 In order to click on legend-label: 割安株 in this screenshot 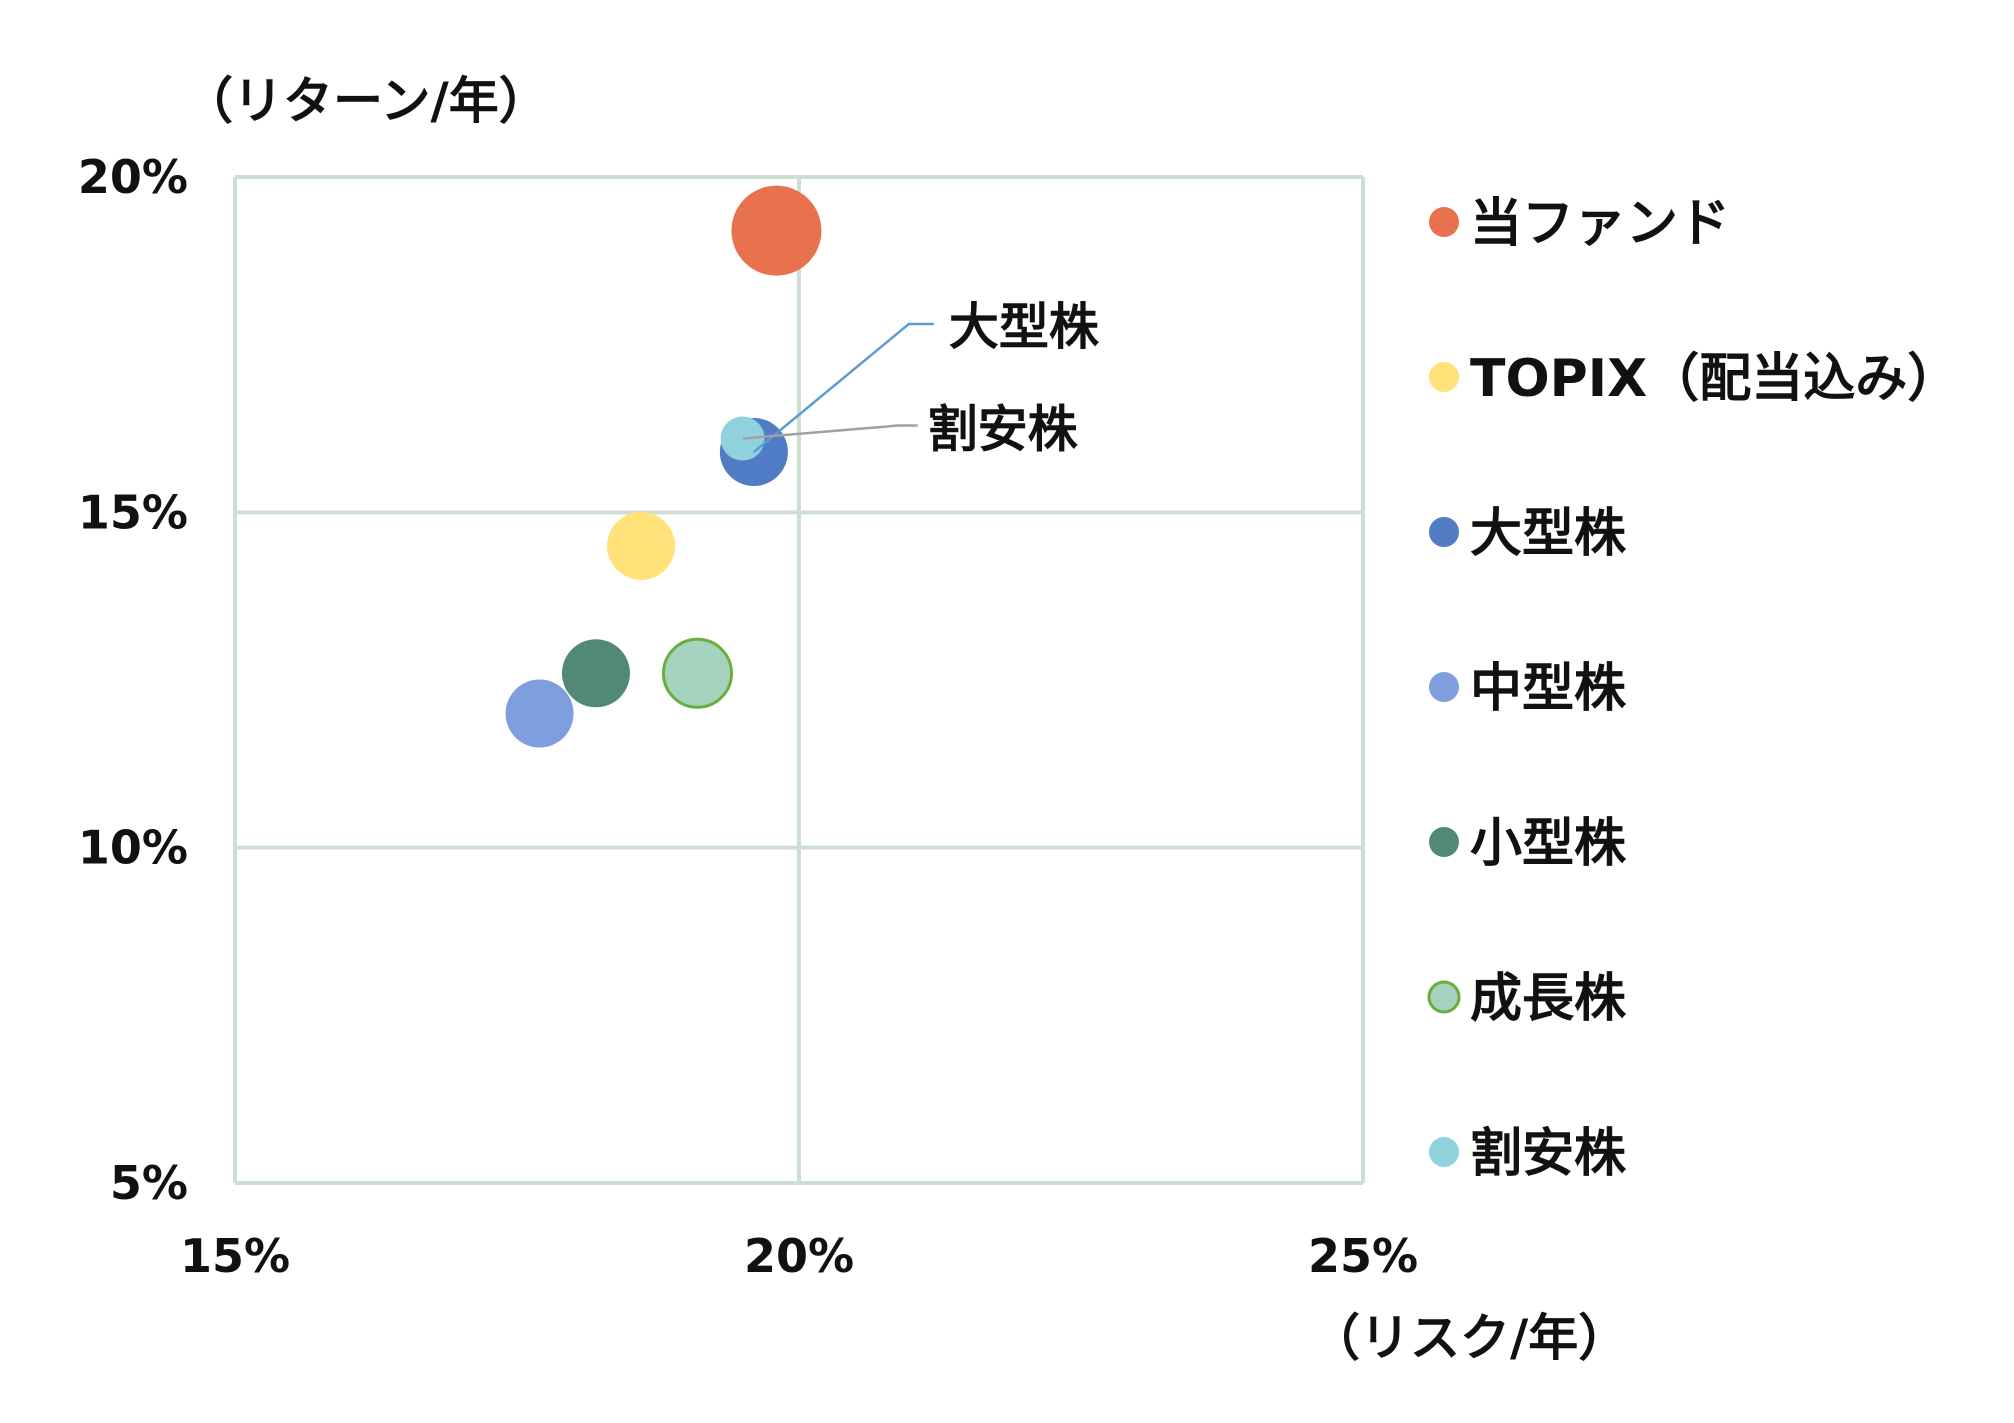, I will do `click(1548, 1154)`.